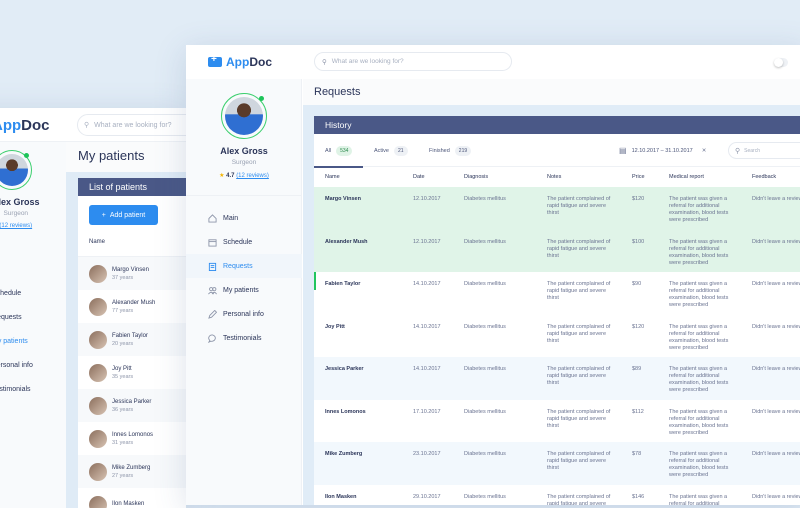  I want to click on pencil-icon, so click(212, 314).